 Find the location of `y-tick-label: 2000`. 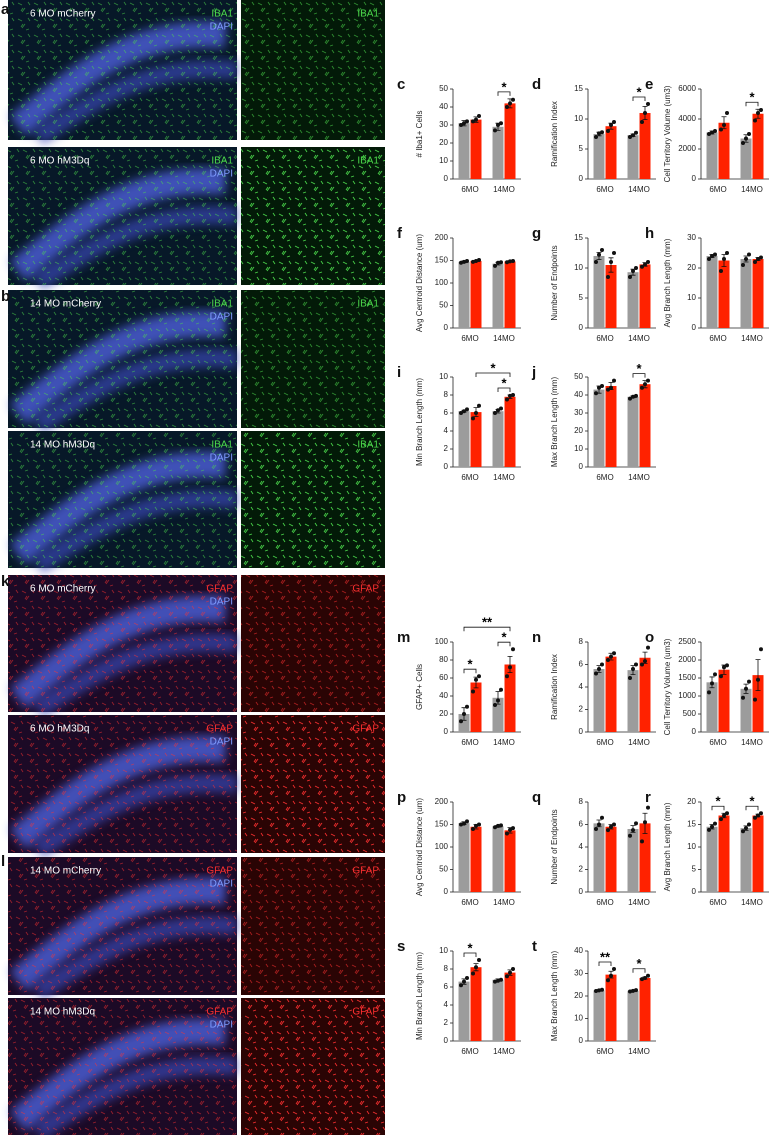

y-tick-label: 2000 is located at coordinates (687, 659).